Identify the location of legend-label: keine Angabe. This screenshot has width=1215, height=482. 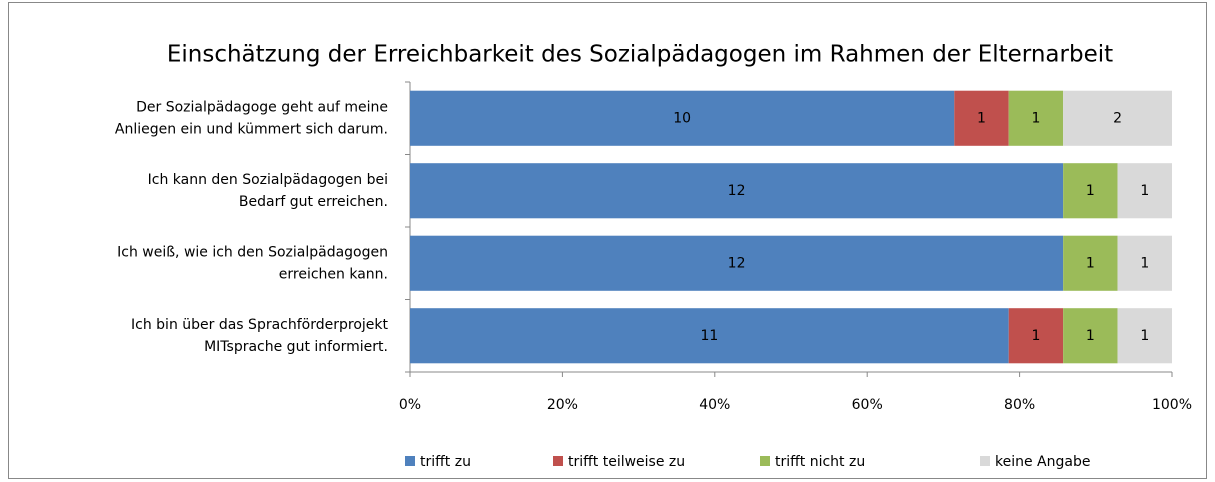
(1042, 462).